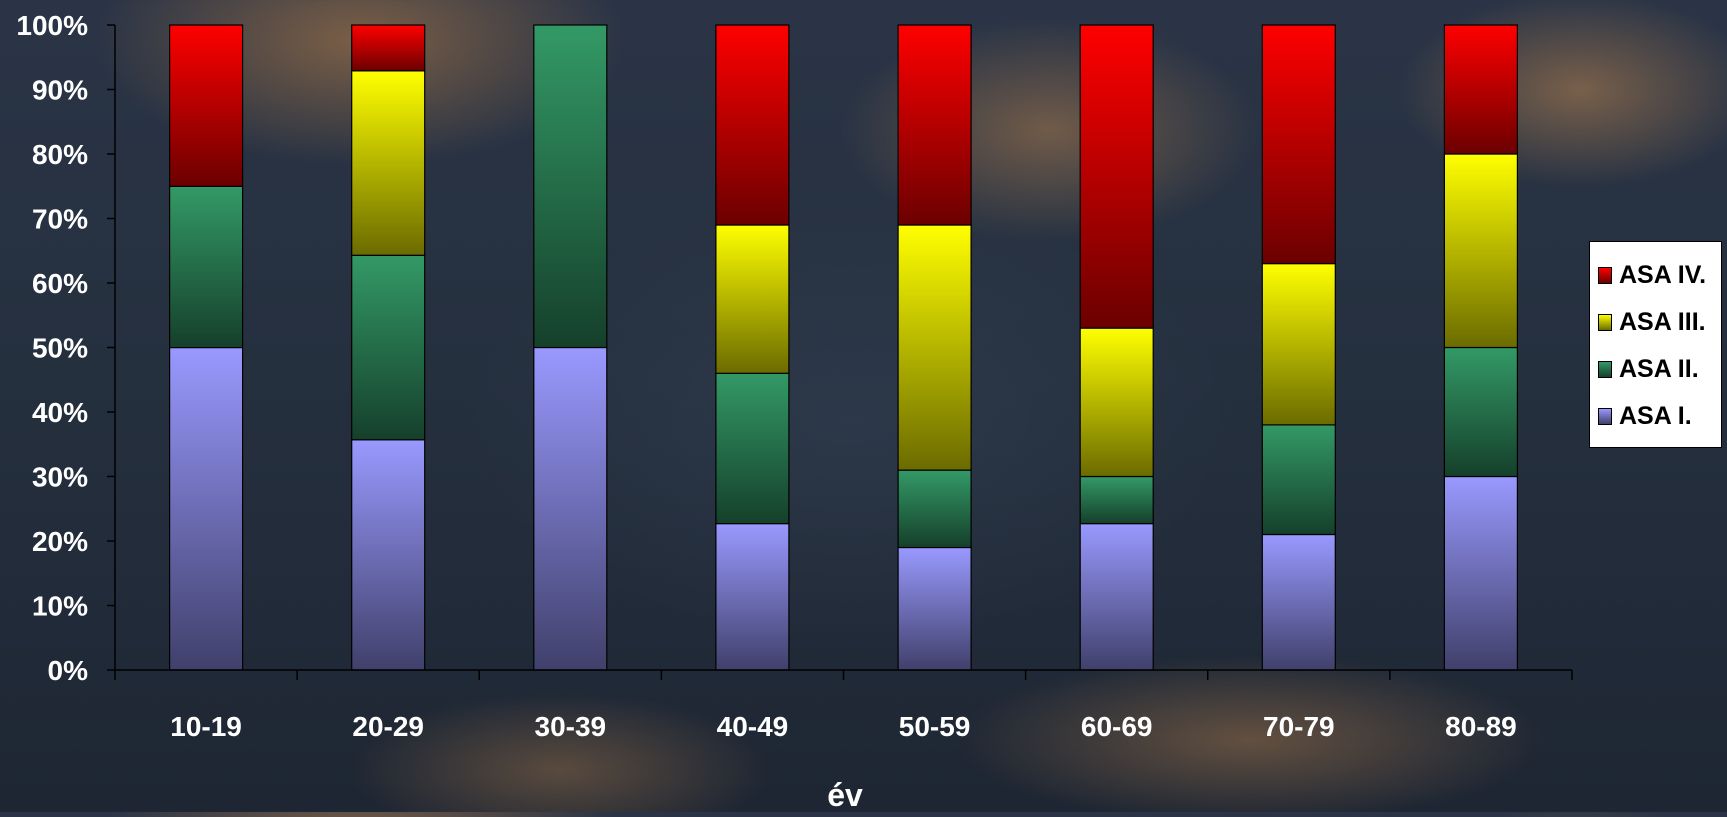 The image size is (1727, 817). I want to click on bar-80-89-asa-ii, so click(1481, 412).